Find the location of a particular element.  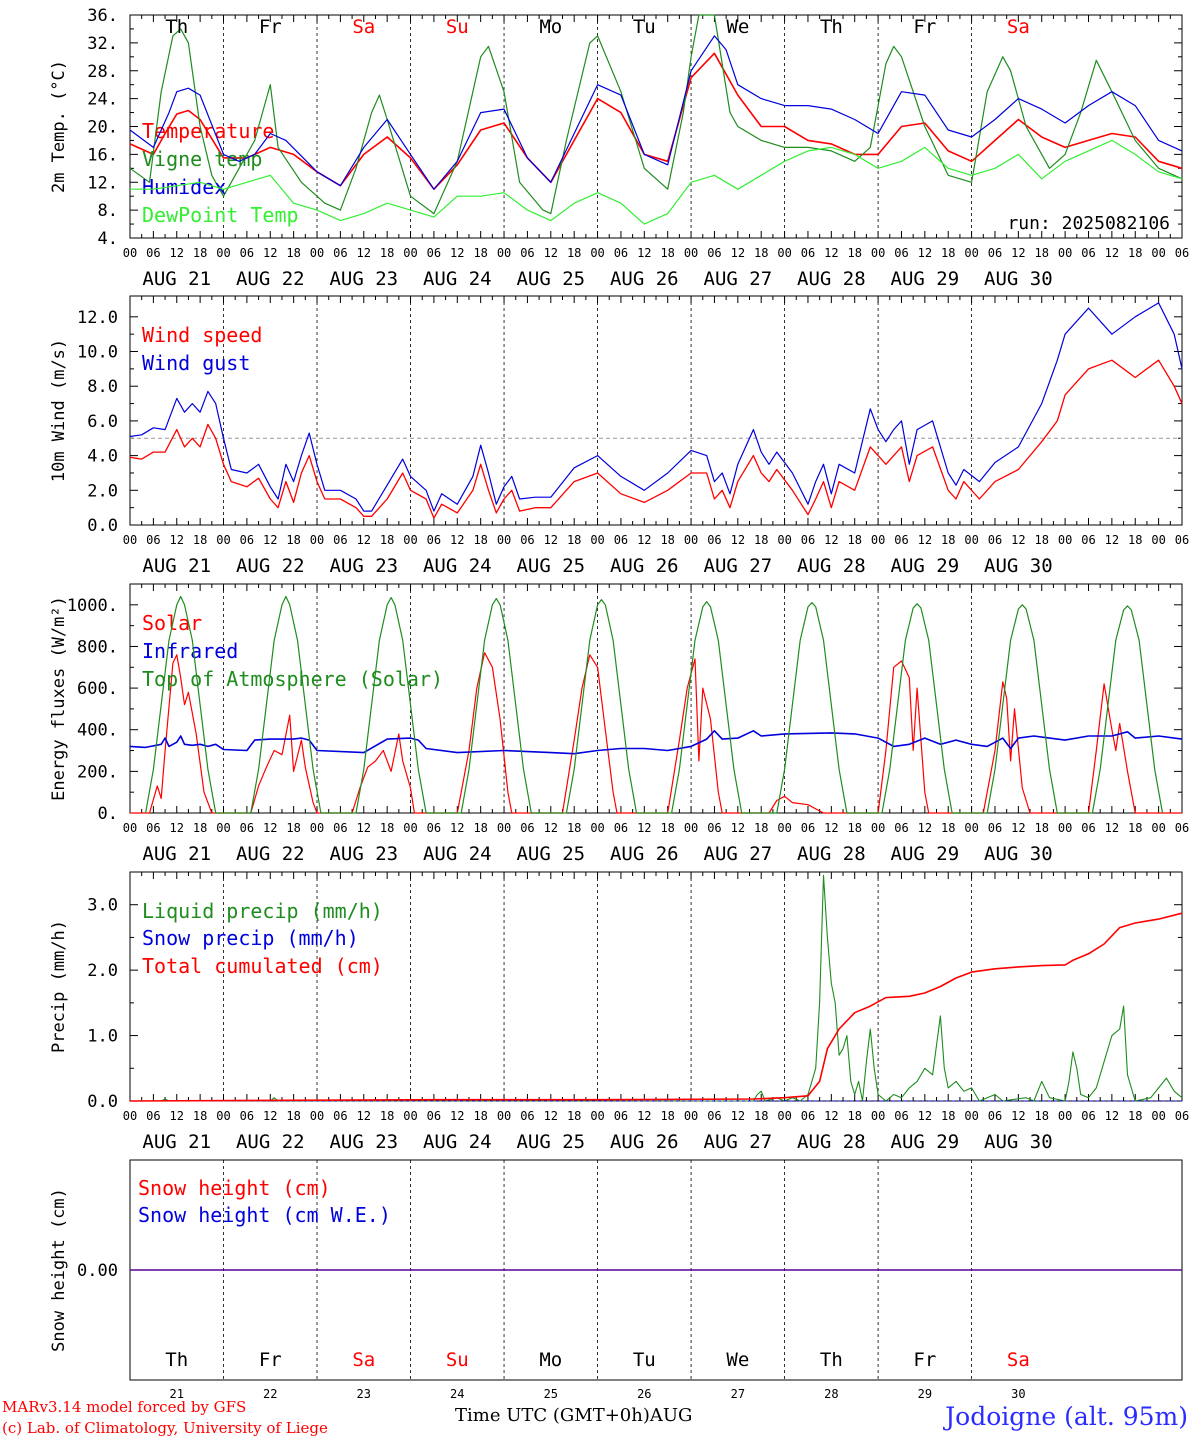

y-axis-title: 10m Wind (m/s) is located at coordinates (59, 410).